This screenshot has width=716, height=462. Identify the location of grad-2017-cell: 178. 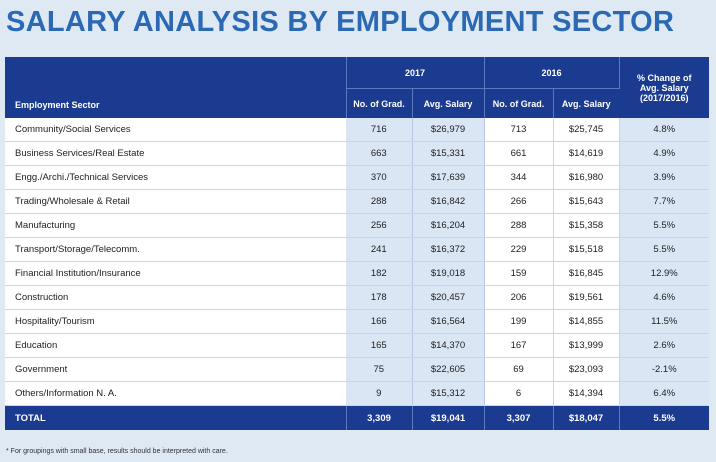
(379, 297).